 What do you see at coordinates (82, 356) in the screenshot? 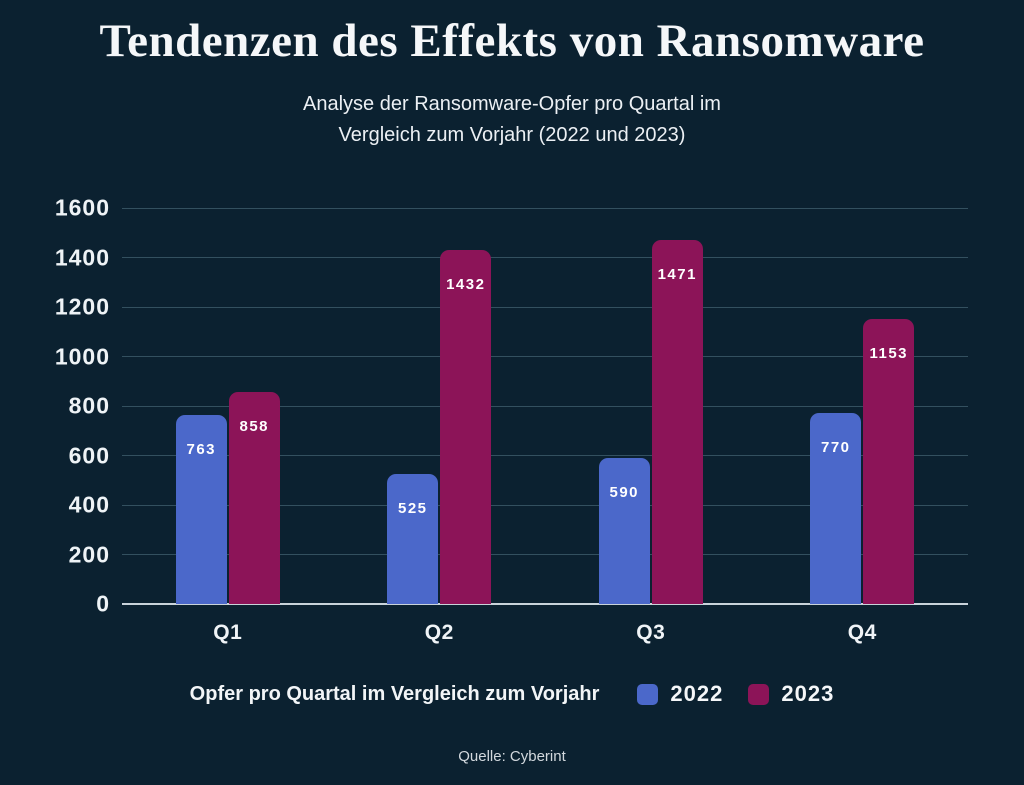
I see `y-tick-label-1000: 1000` at bounding box center [82, 356].